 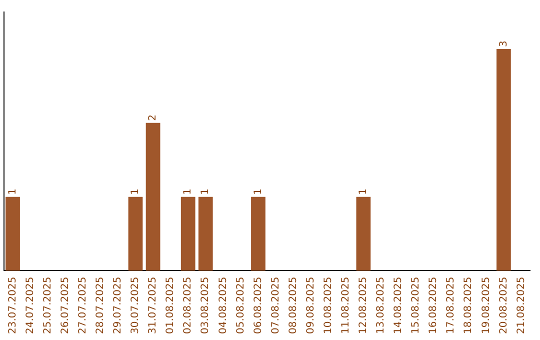 I want to click on x-tick-label: 18.08.2025, so click(x=468, y=305).